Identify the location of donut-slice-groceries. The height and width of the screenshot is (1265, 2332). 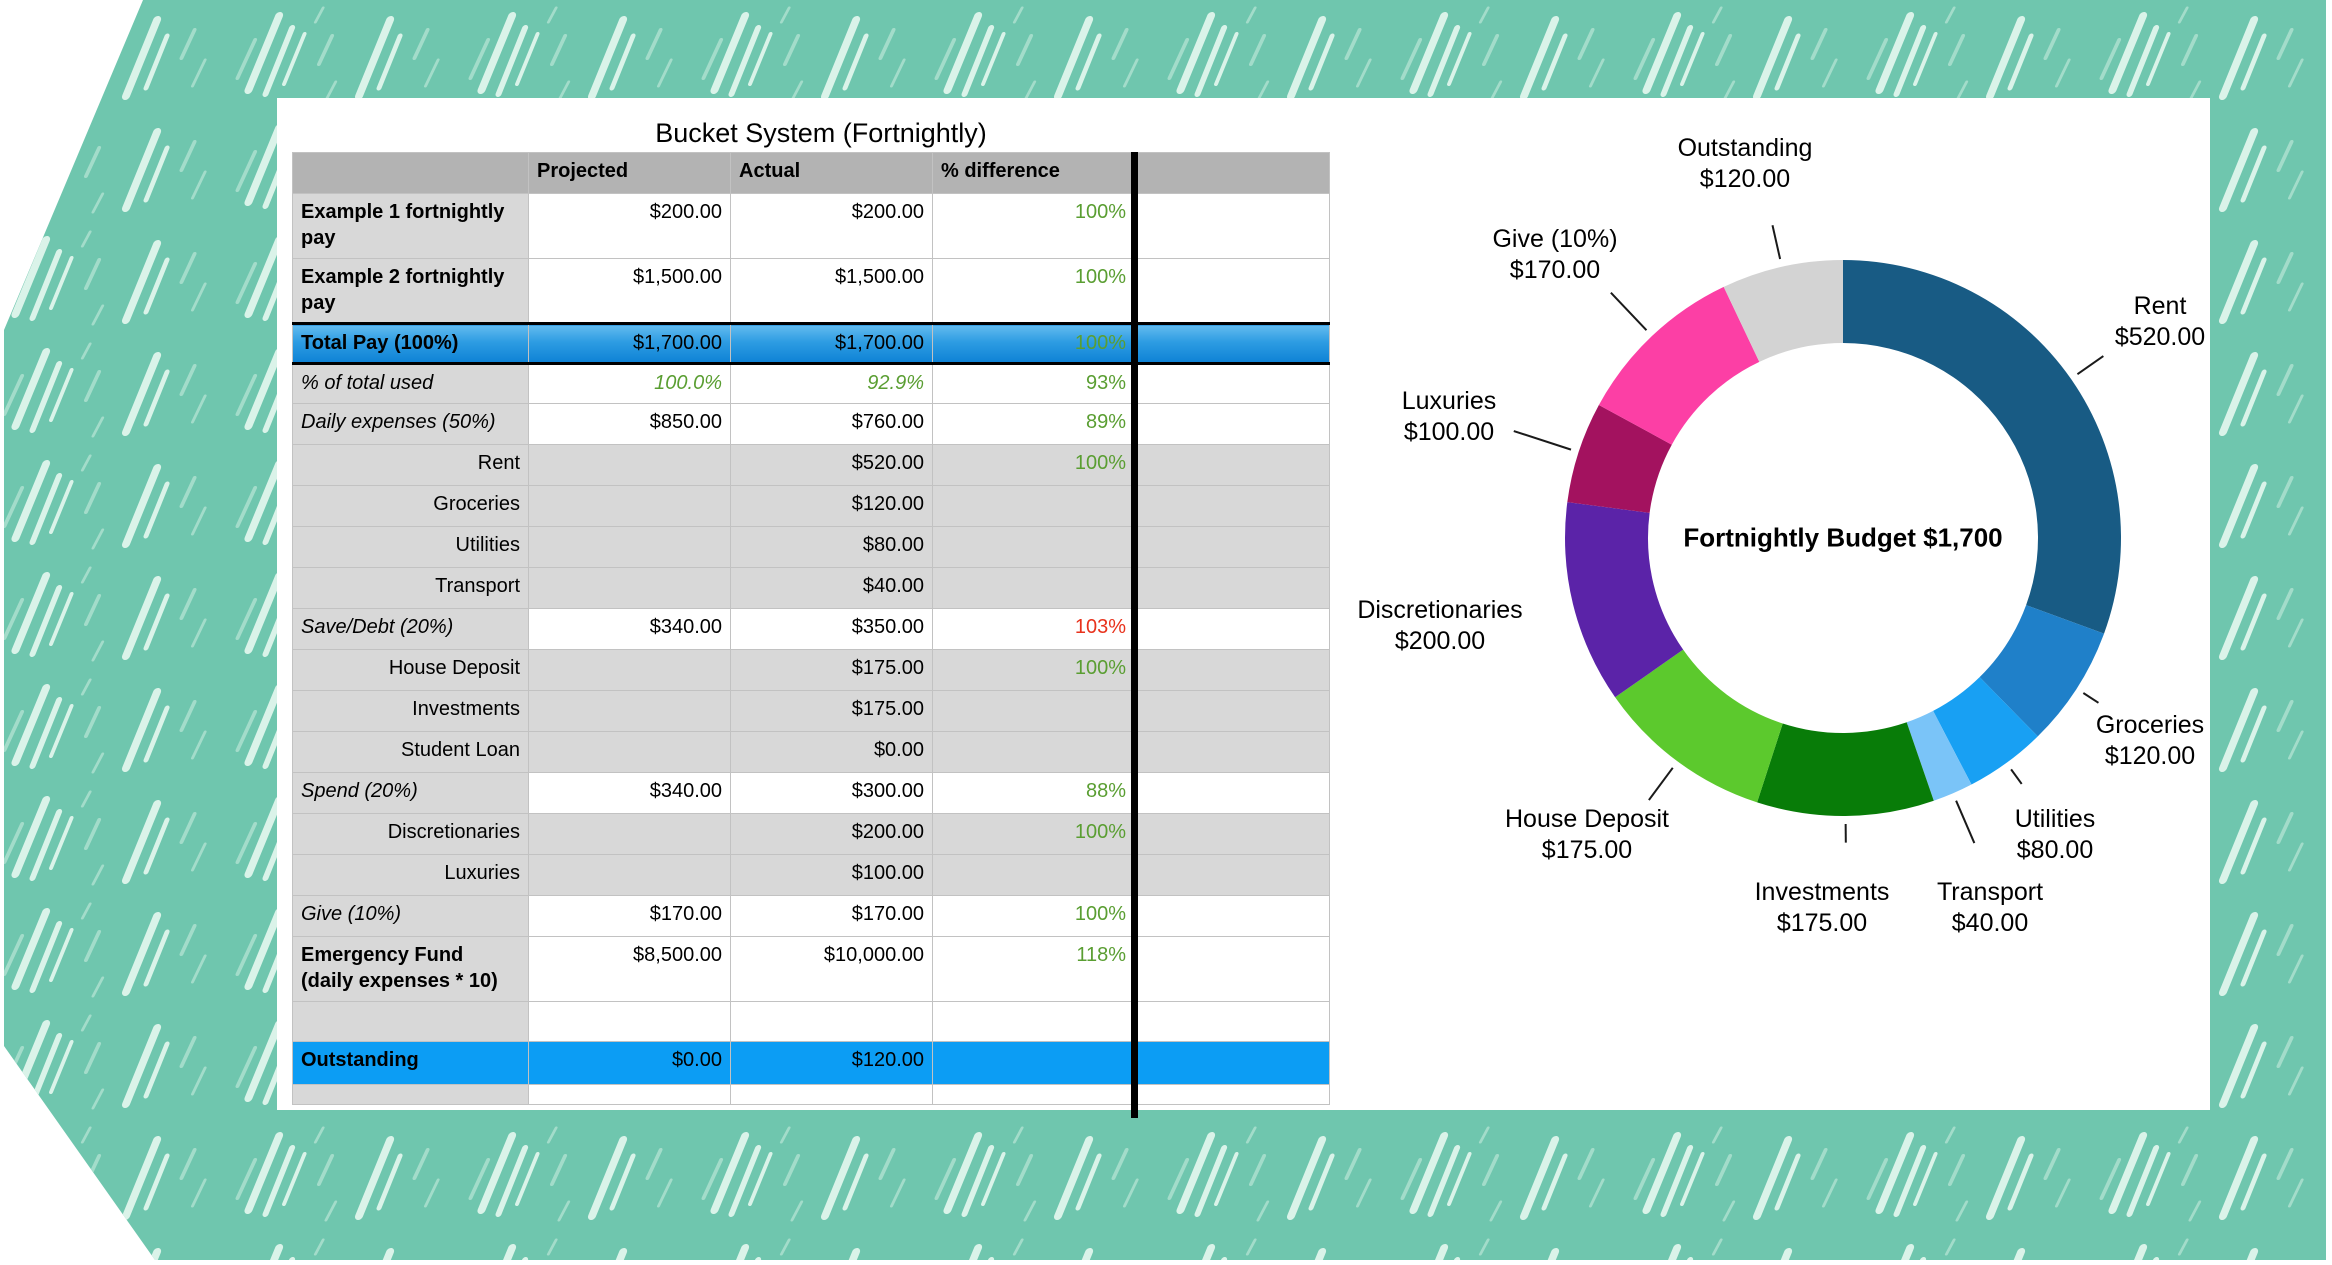
(2042, 671).